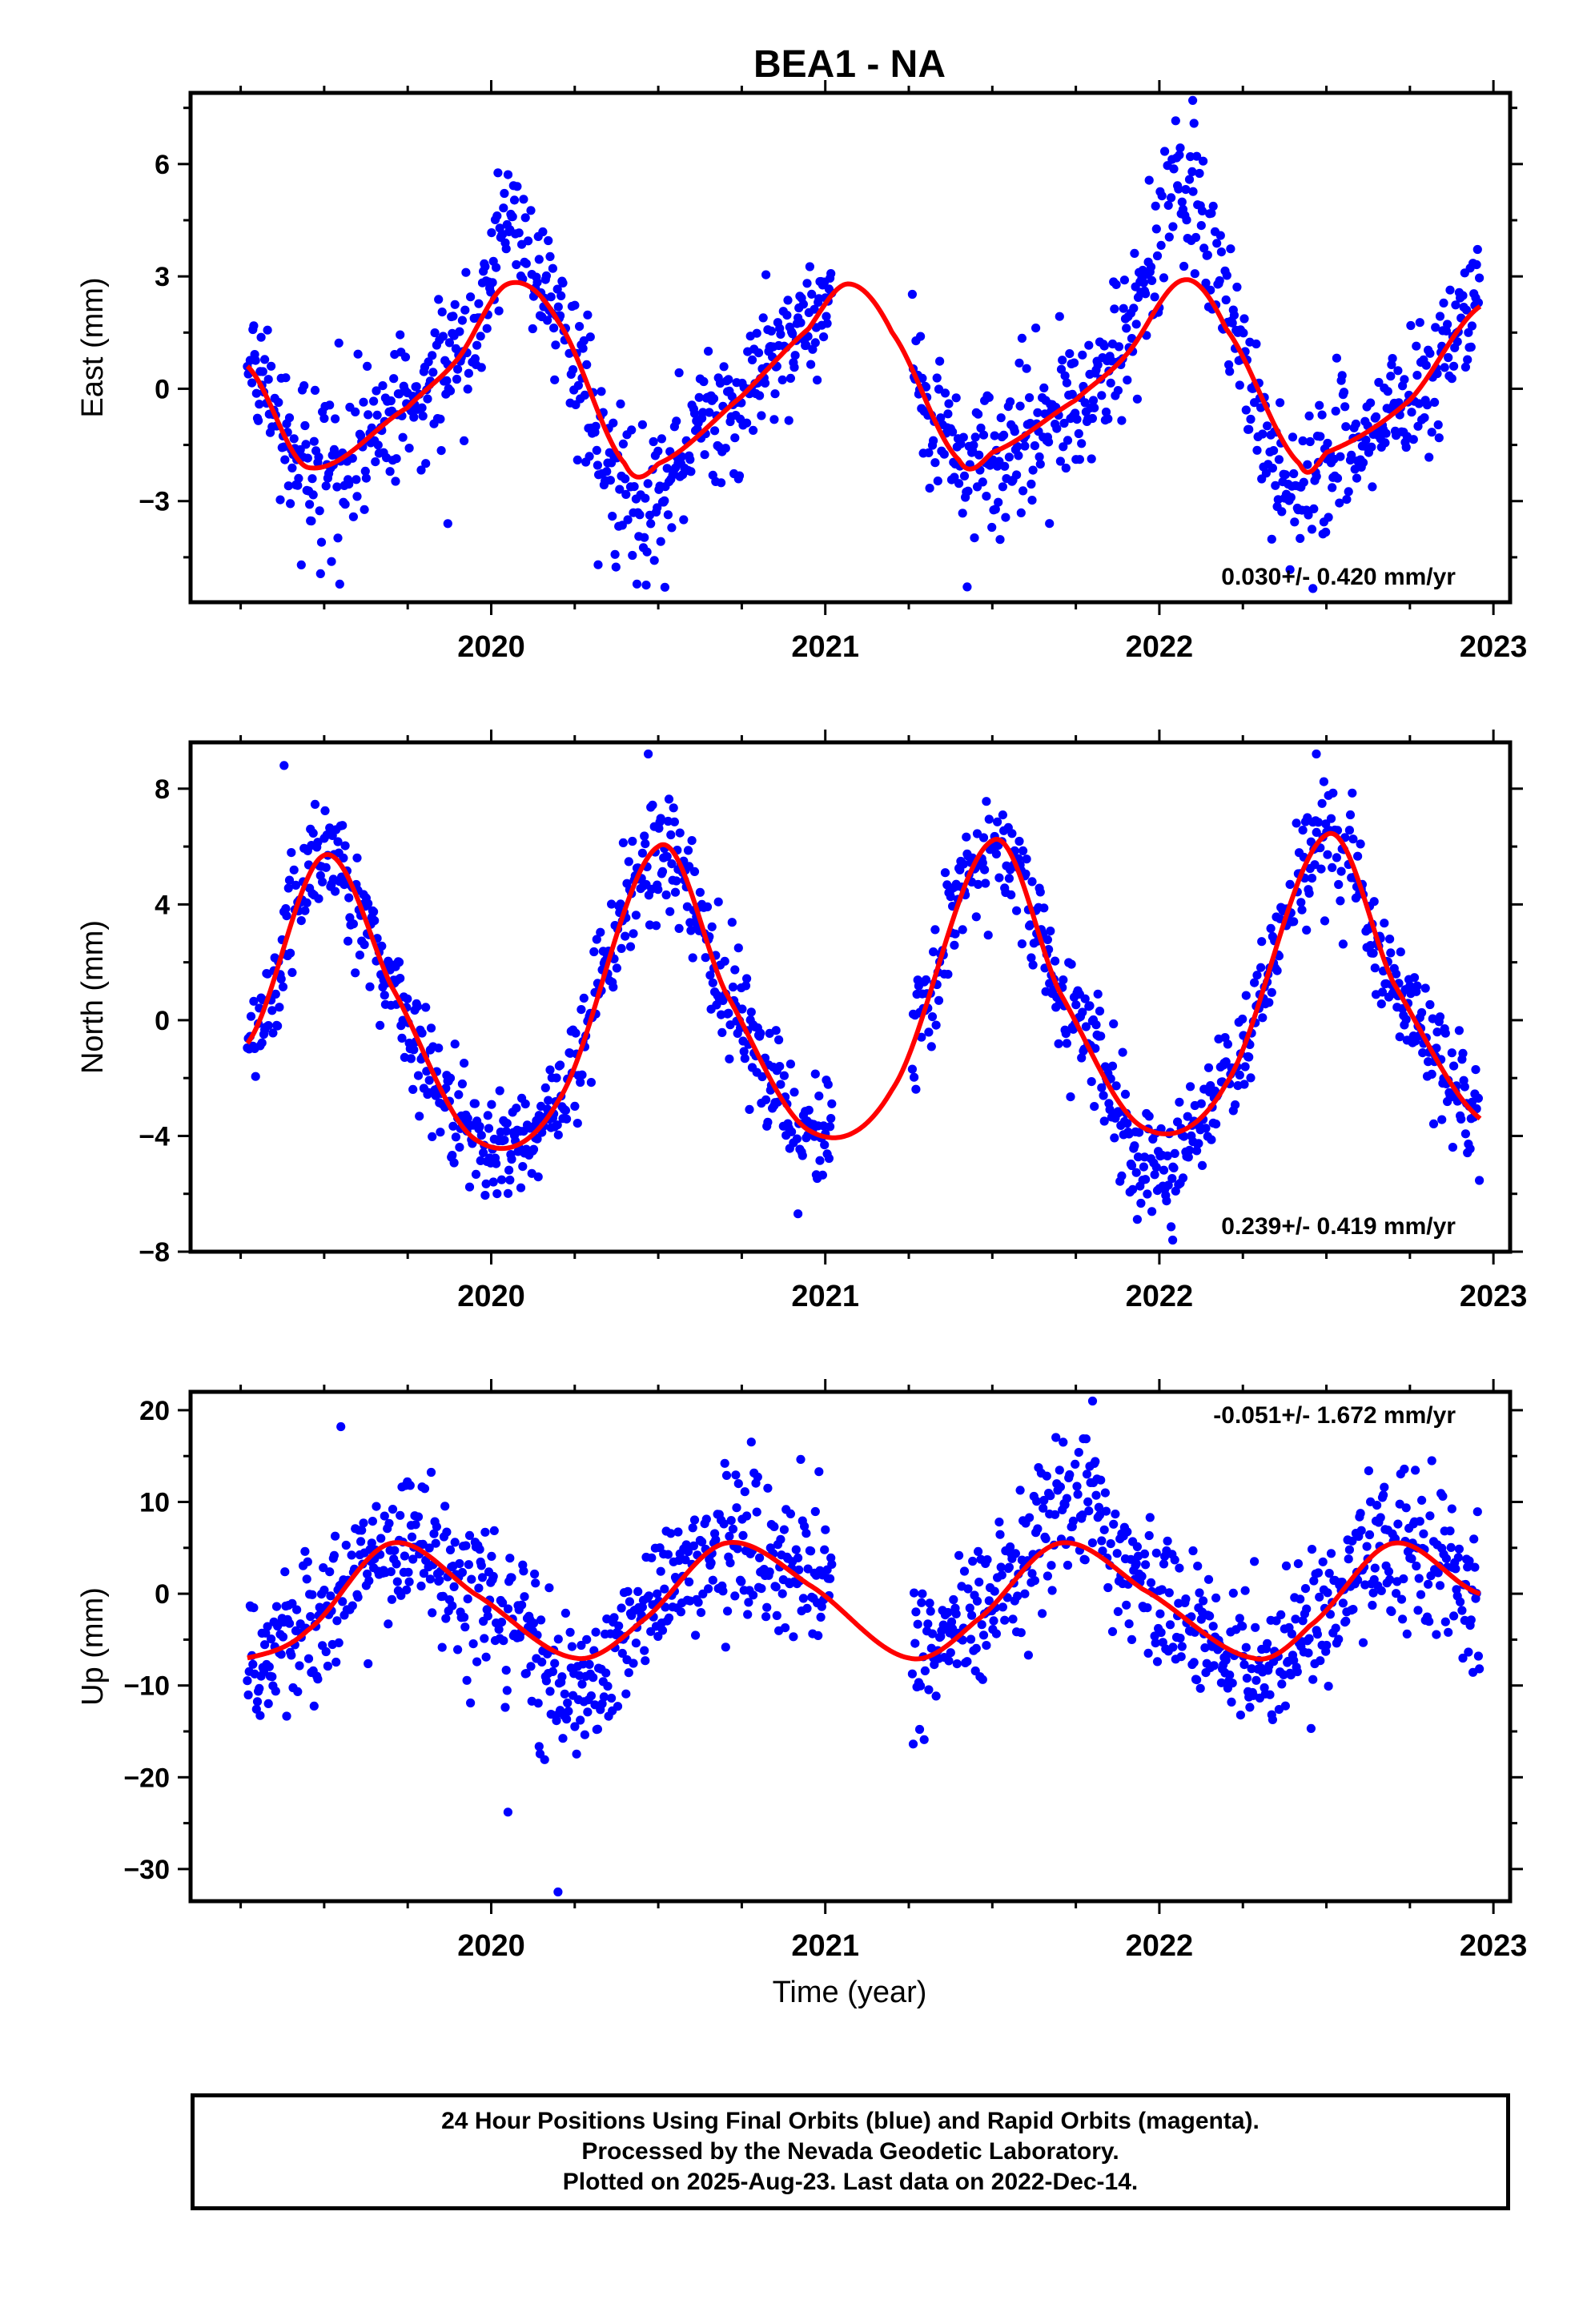 This screenshot has height=2324, width=1595. I want to click on y-tick-label: 4, so click(162, 905).